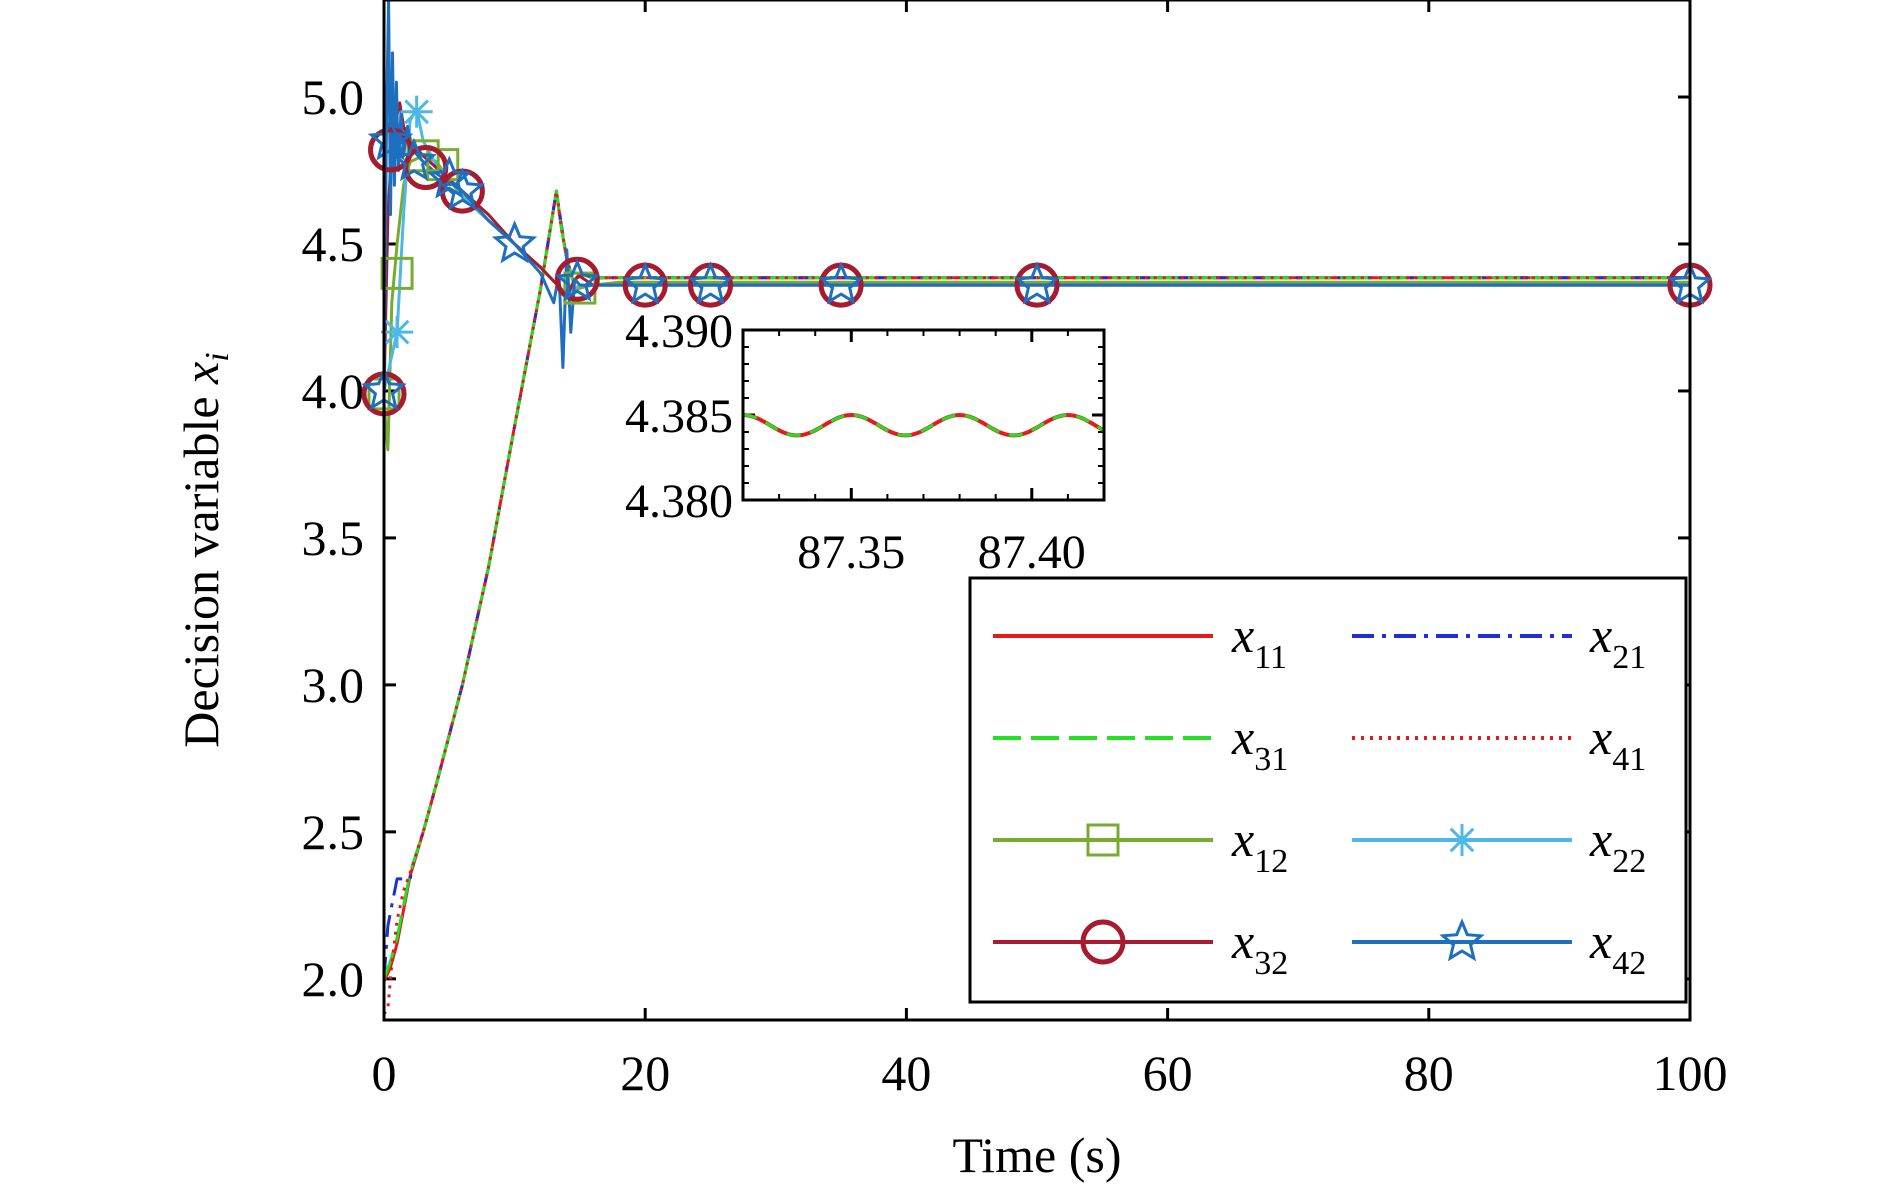  I want to click on legend-label: x32, so click(1259, 947).